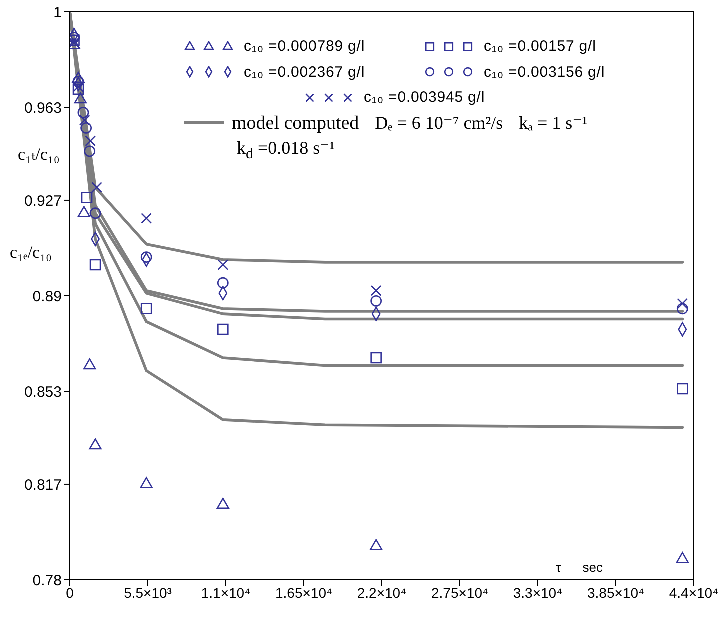 Image resolution: width=728 pixels, height=622 pixels. Describe the element at coordinates (296, 124) in the screenshot. I see `legend-label: model computed` at that location.